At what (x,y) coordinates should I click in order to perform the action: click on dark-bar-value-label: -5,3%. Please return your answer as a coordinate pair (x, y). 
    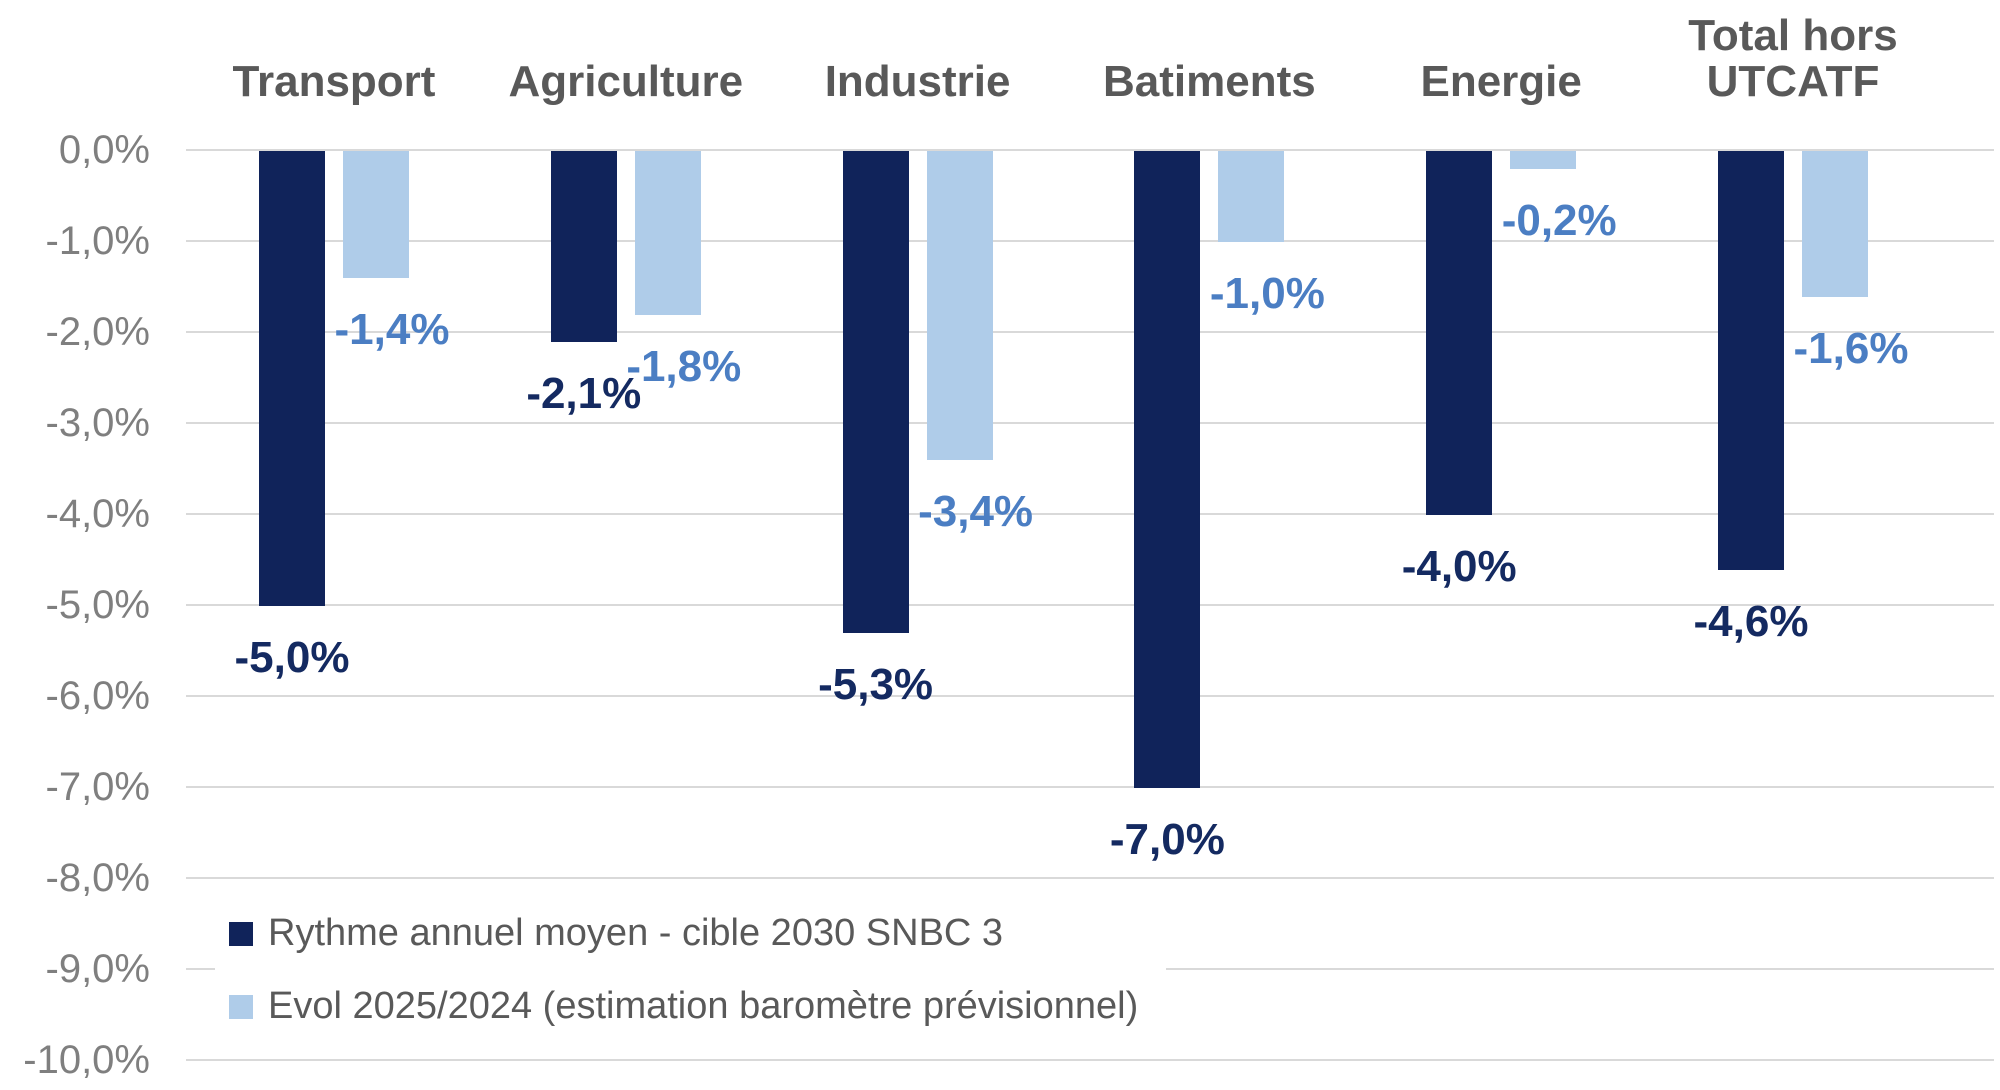
    Looking at the image, I should click on (876, 684).